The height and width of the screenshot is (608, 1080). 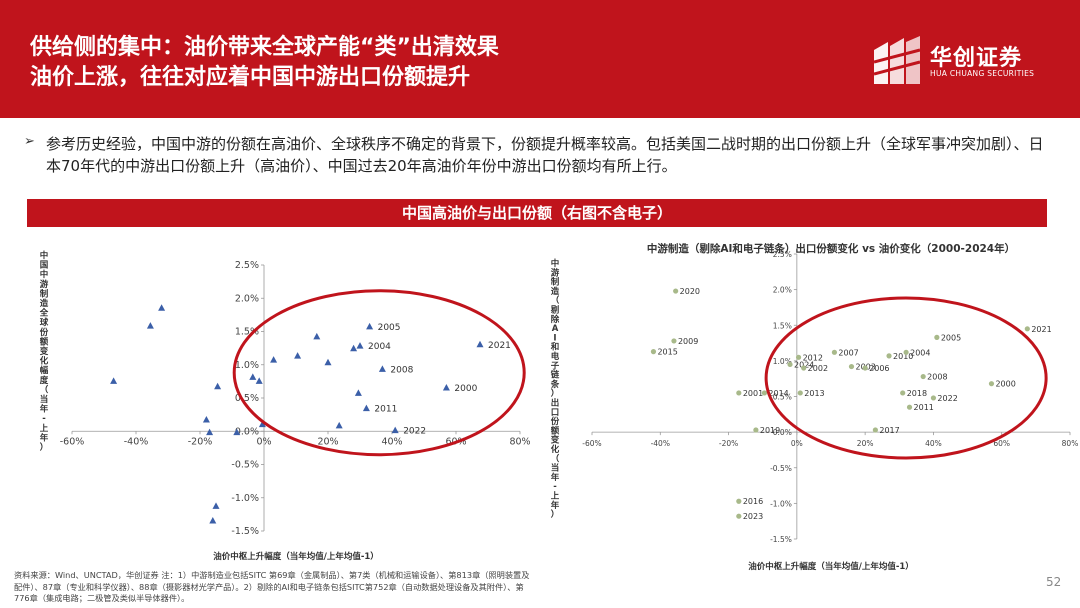 I want to click on y-axis-title-char: 条, so click(x=555, y=384).